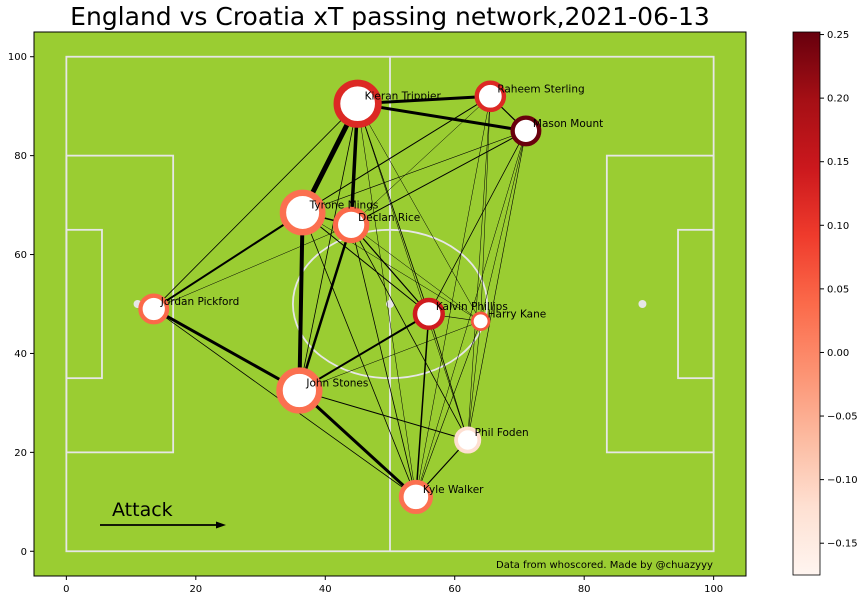 The image size is (863, 599). Describe the element at coordinates (24, 552) in the screenshot. I see `y-tick-label: 0` at that location.